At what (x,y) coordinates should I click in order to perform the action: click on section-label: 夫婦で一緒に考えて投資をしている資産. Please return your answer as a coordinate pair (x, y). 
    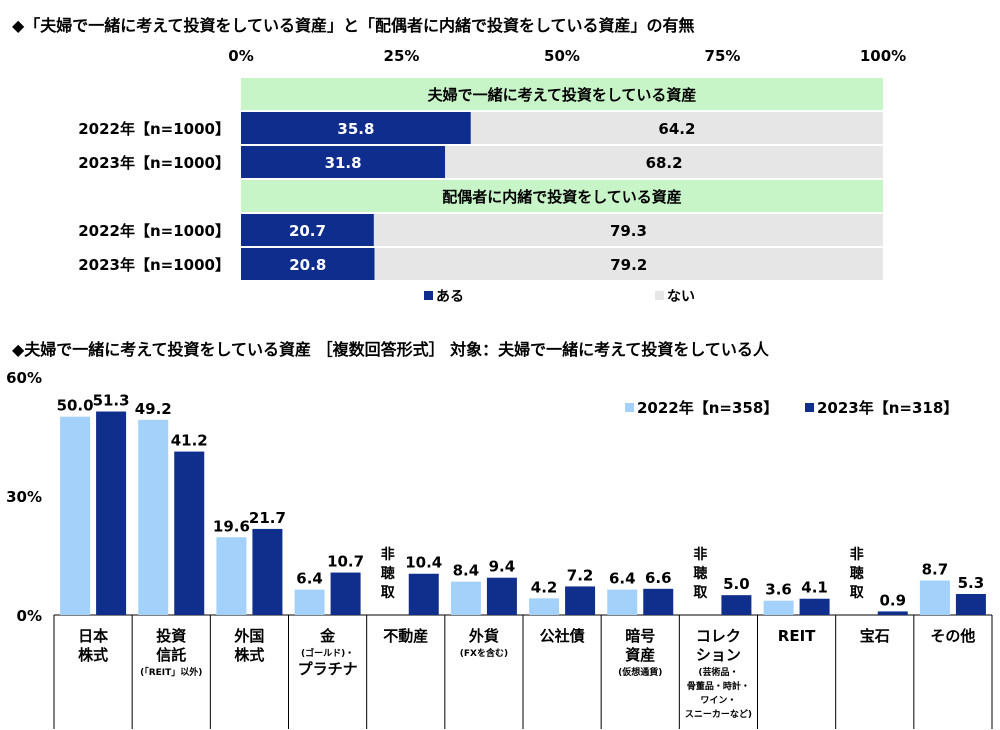
    Looking at the image, I should click on (562, 95).